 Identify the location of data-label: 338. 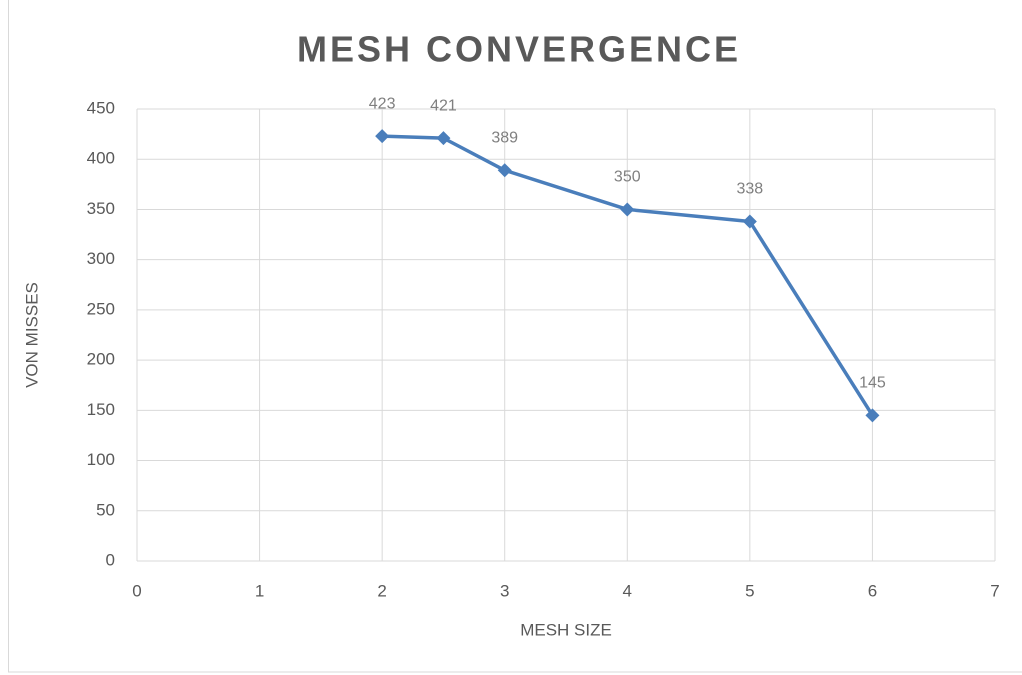
(750, 189).